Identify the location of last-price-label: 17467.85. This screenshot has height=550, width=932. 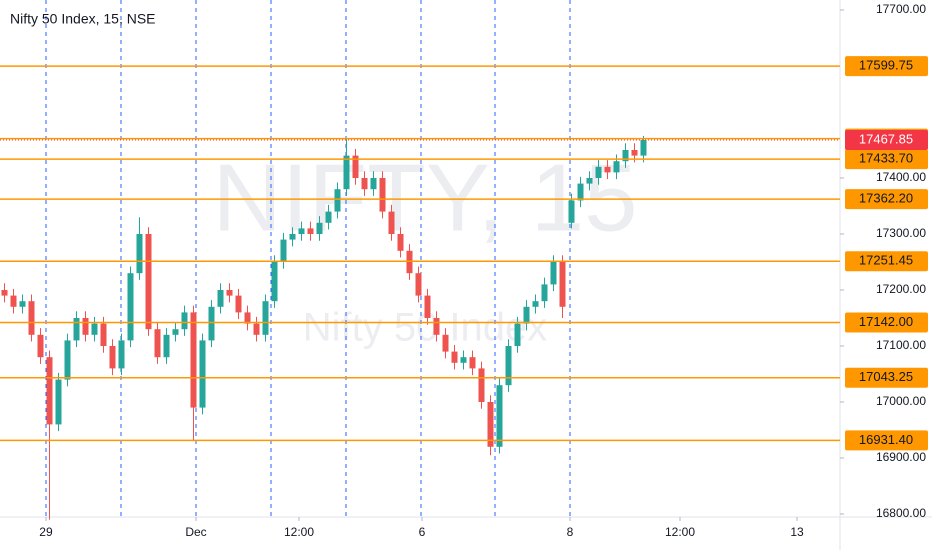
(886, 138).